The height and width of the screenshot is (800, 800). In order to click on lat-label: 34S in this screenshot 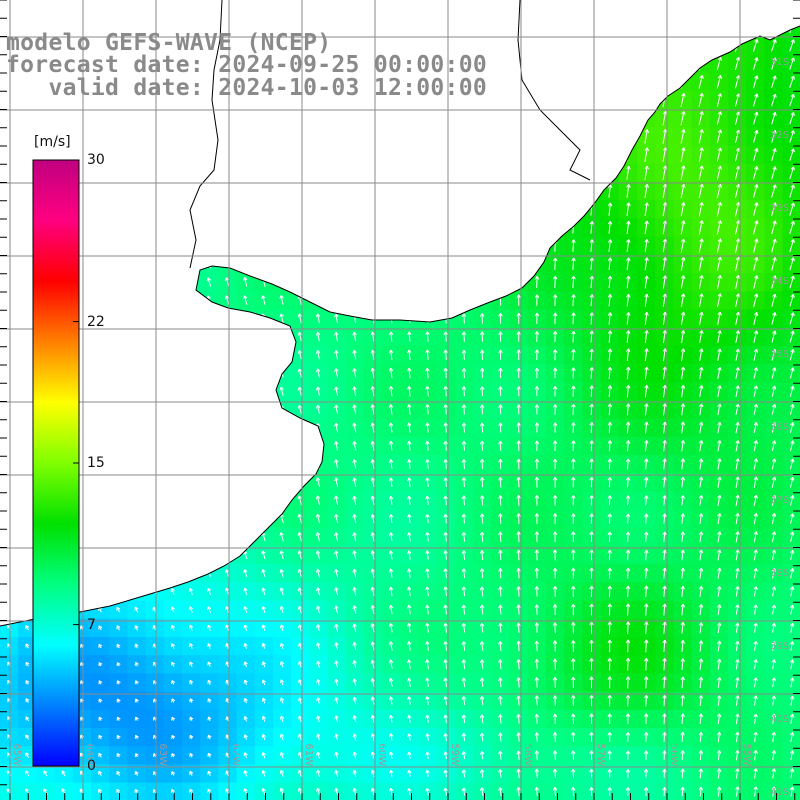, I will do `click(779, 281)`.